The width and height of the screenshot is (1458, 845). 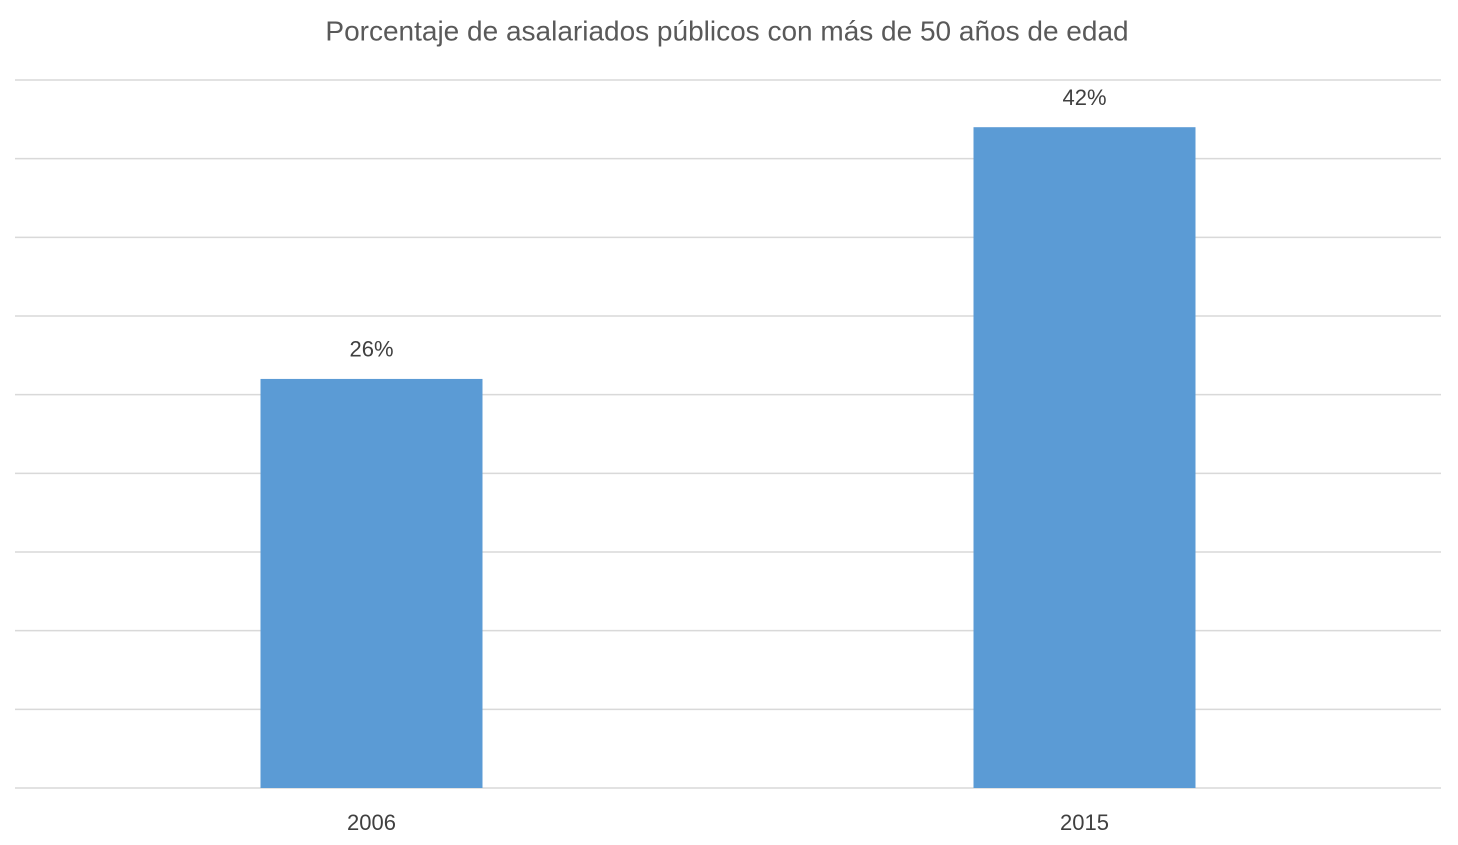 I want to click on x-tick-label: 2015, so click(x=1084, y=822).